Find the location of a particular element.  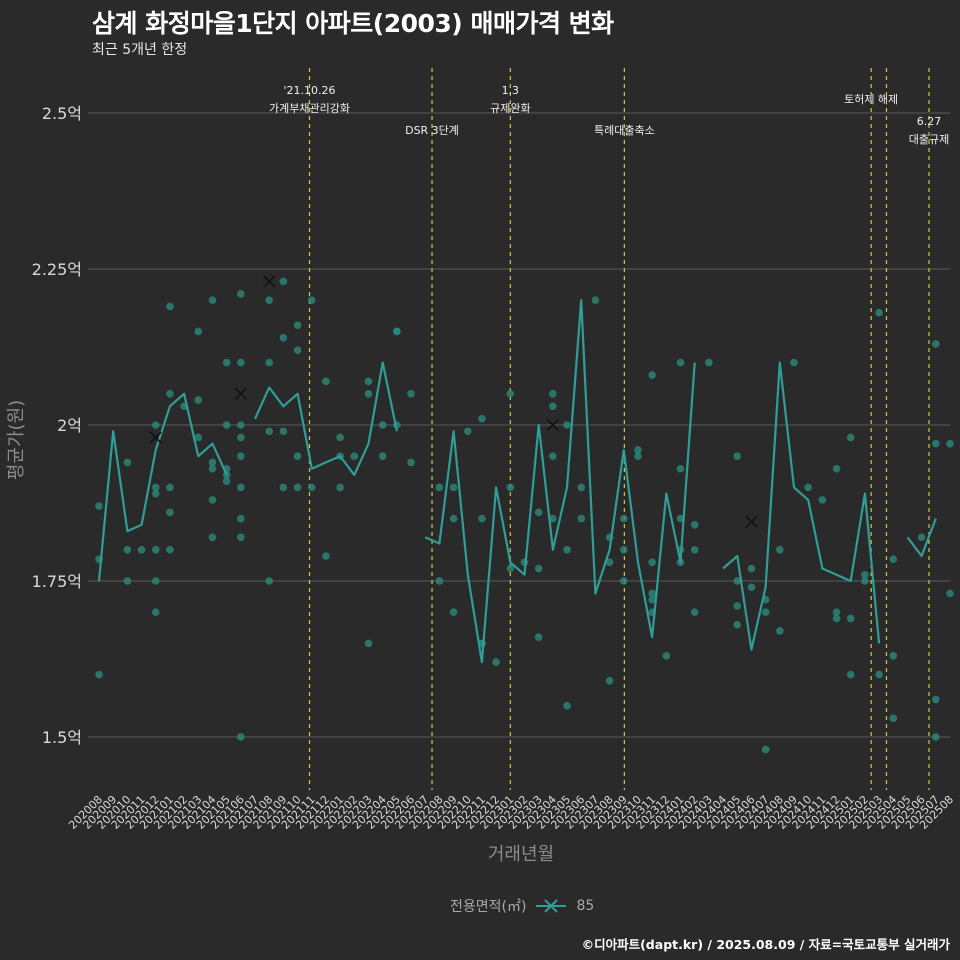

policy-annotation: DSR 3단계 is located at coordinates (432, 130).